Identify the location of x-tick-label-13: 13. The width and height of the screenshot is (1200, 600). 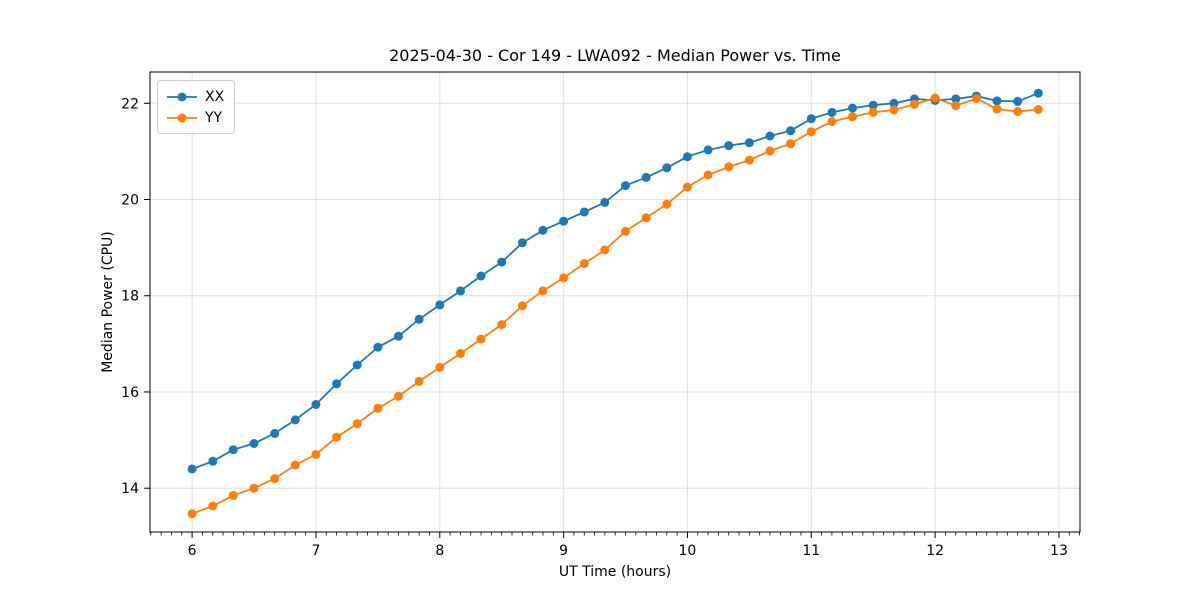
(1059, 551).